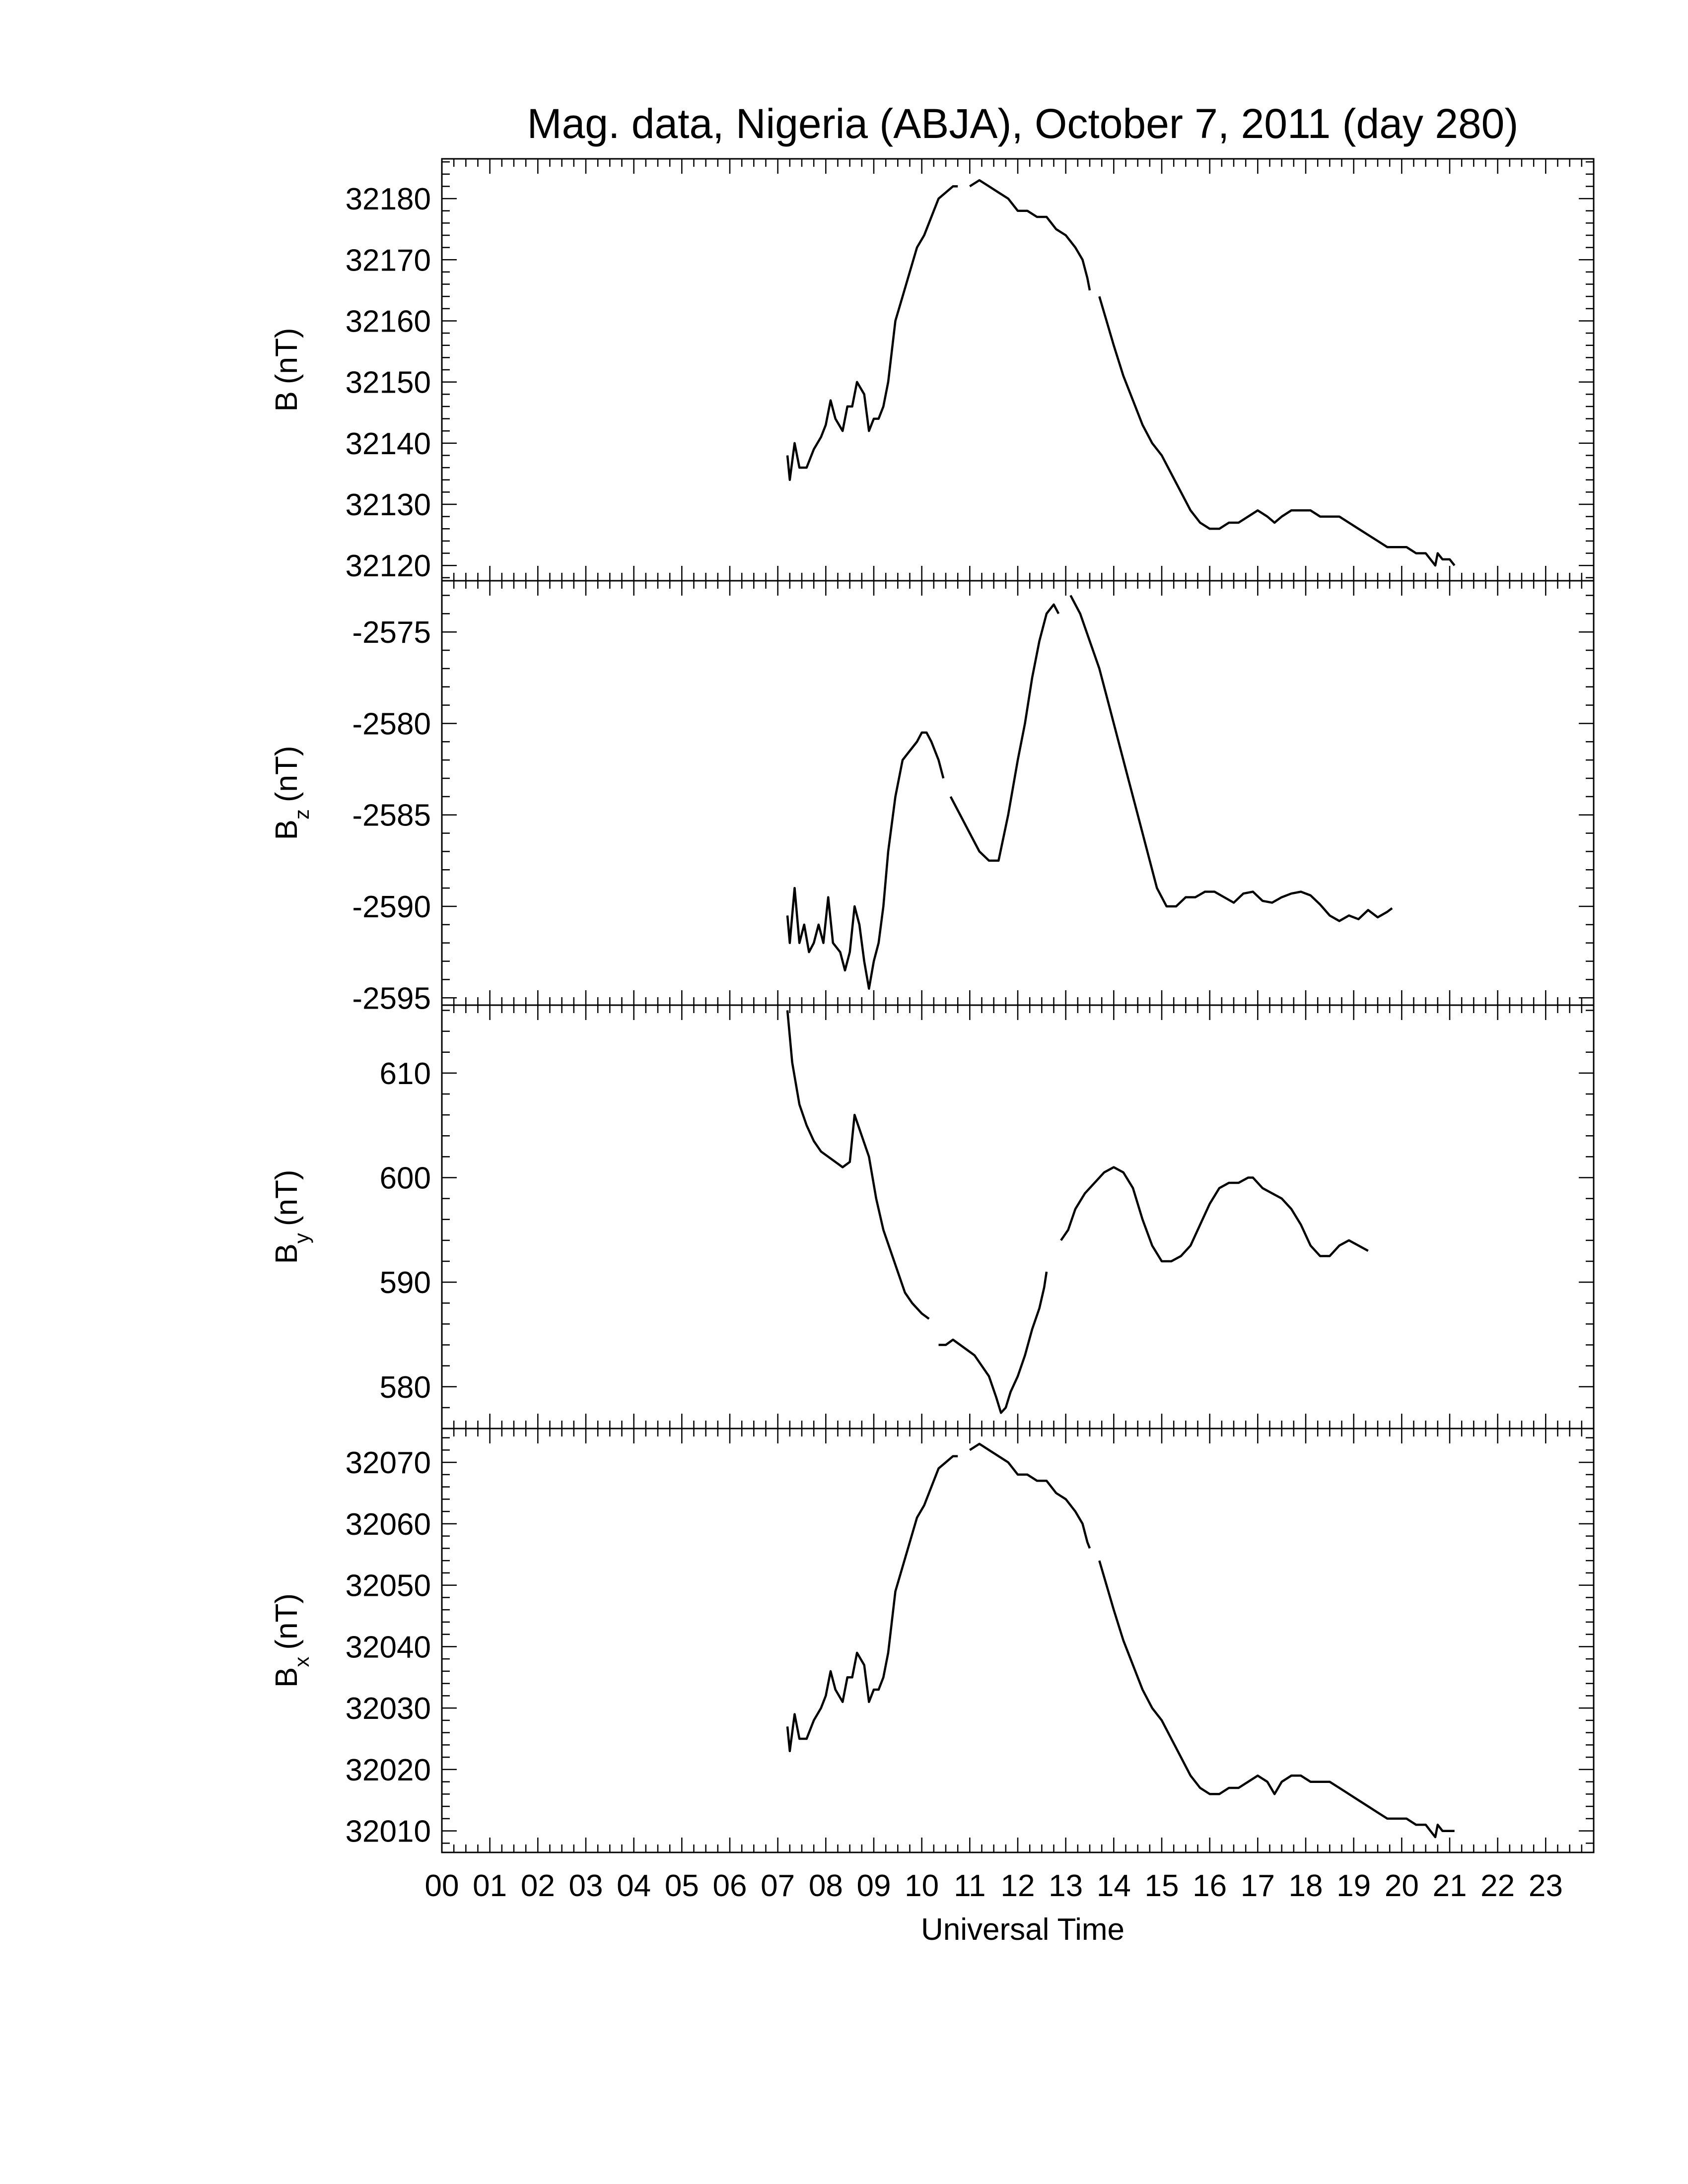 This screenshot has height=2184, width=1688. I want to click on y-tick-label: 32060, so click(388, 1524).